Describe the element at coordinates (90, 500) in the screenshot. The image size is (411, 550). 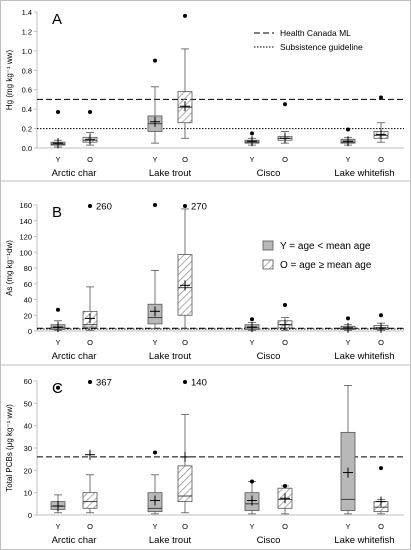
I see `box-body` at that location.